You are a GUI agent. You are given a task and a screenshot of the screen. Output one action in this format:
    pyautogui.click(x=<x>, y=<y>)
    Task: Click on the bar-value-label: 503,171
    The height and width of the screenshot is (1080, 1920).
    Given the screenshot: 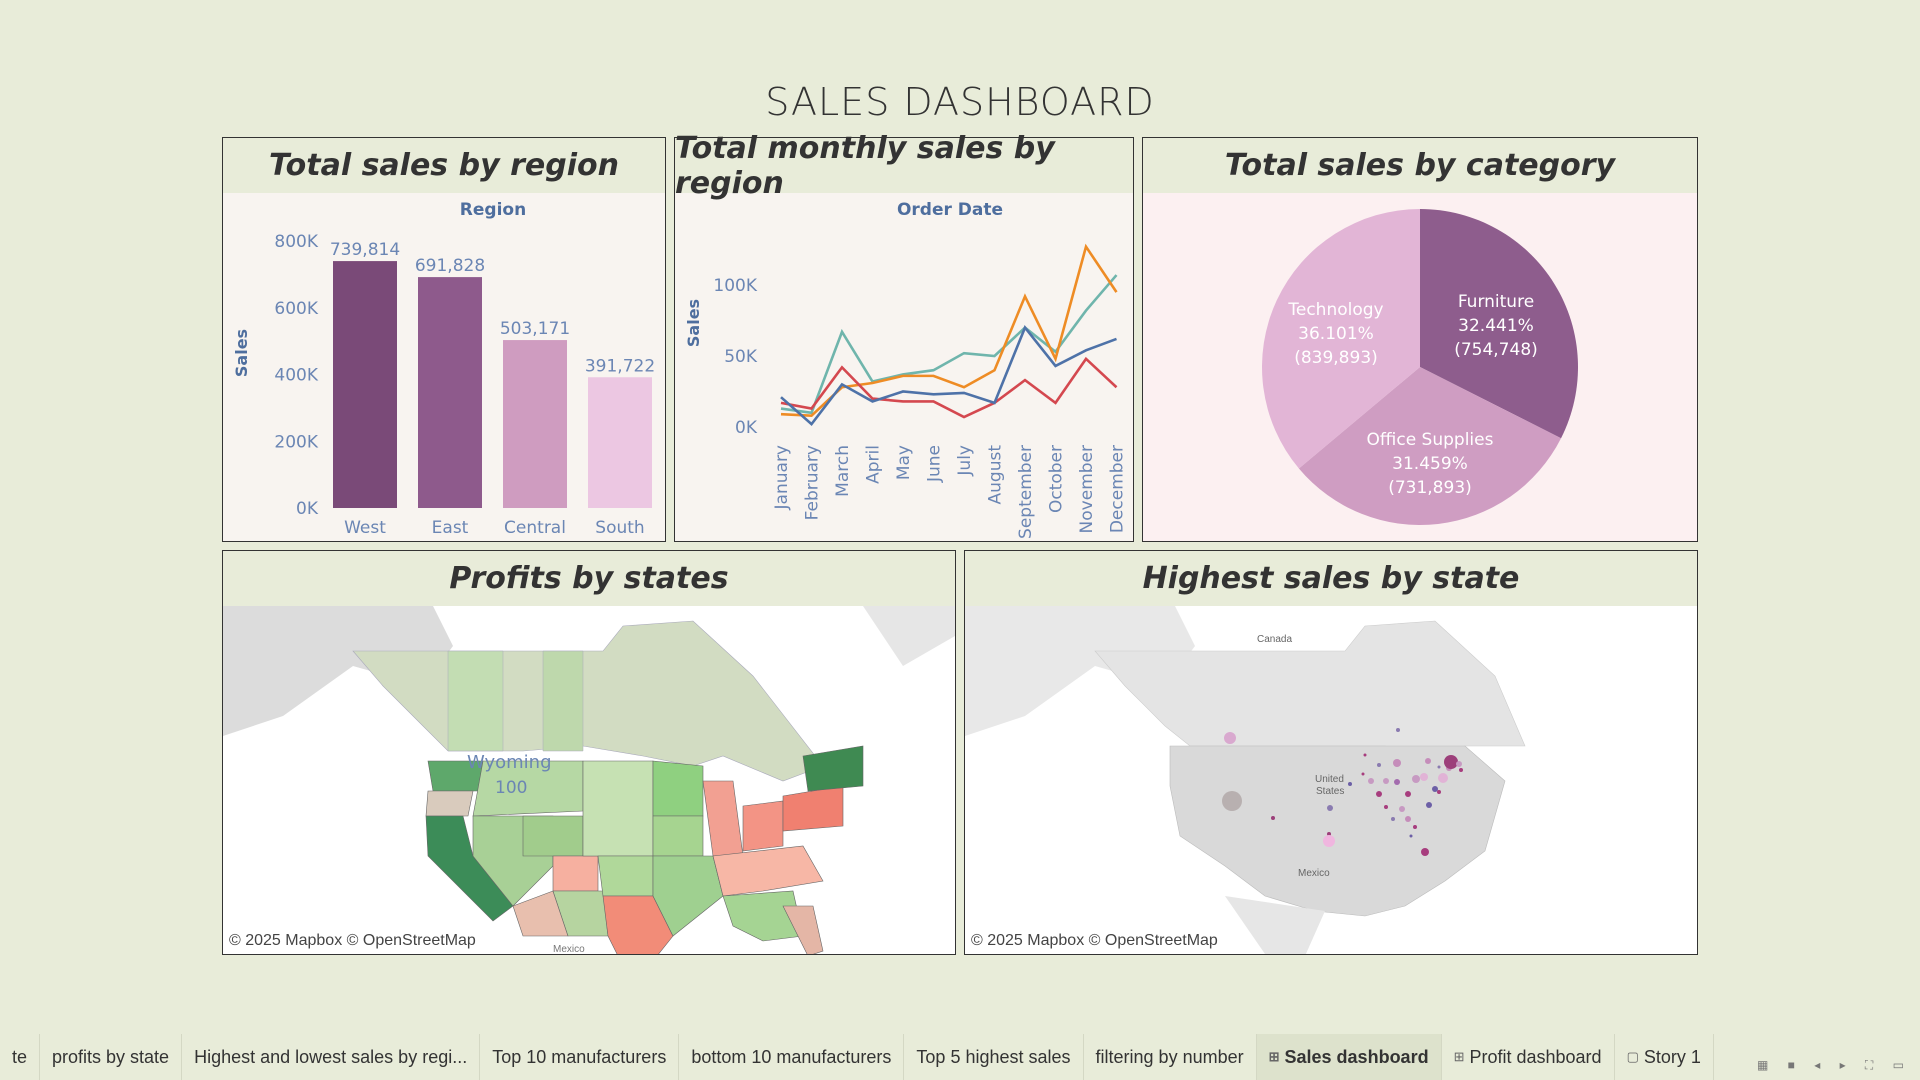 What is the action you would take?
    pyautogui.click(x=535, y=329)
    